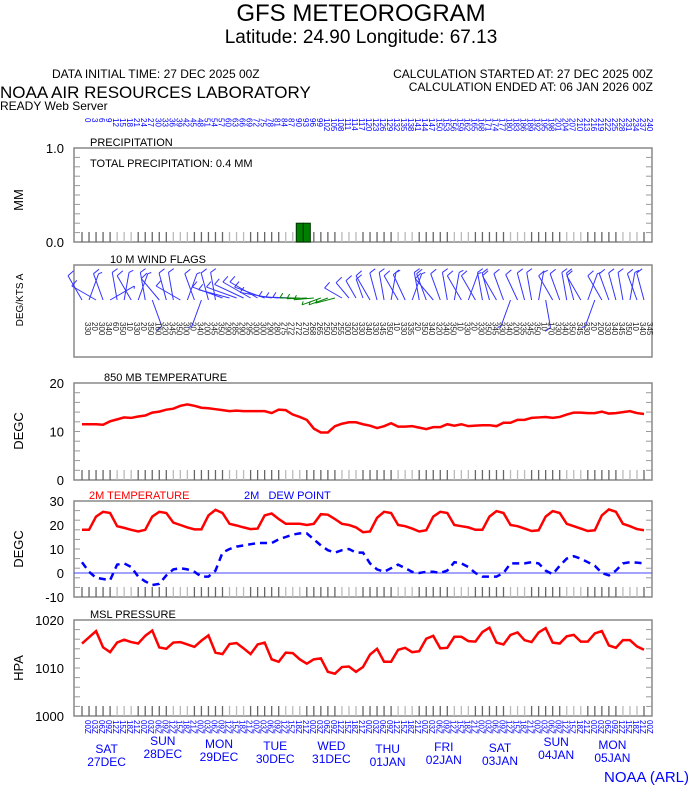  What do you see at coordinates (277, 122) in the screenshot?
I see `forecast-hour-label: 81` at bounding box center [277, 122].